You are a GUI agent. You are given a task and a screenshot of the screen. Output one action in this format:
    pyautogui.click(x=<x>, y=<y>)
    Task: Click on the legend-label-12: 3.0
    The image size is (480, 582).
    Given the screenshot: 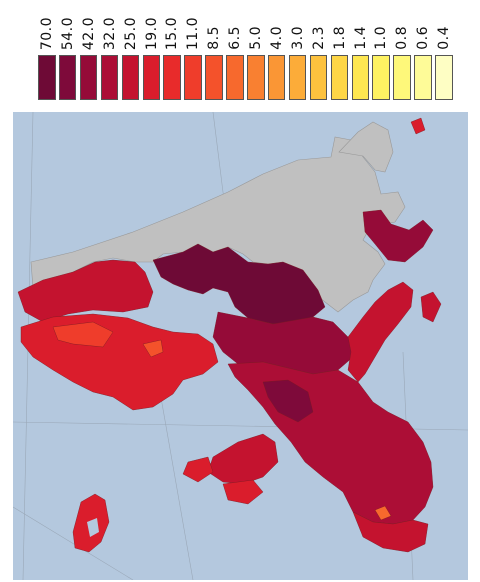 What is the action you would take?
    pyautogui.click(x=298, y=28)
    